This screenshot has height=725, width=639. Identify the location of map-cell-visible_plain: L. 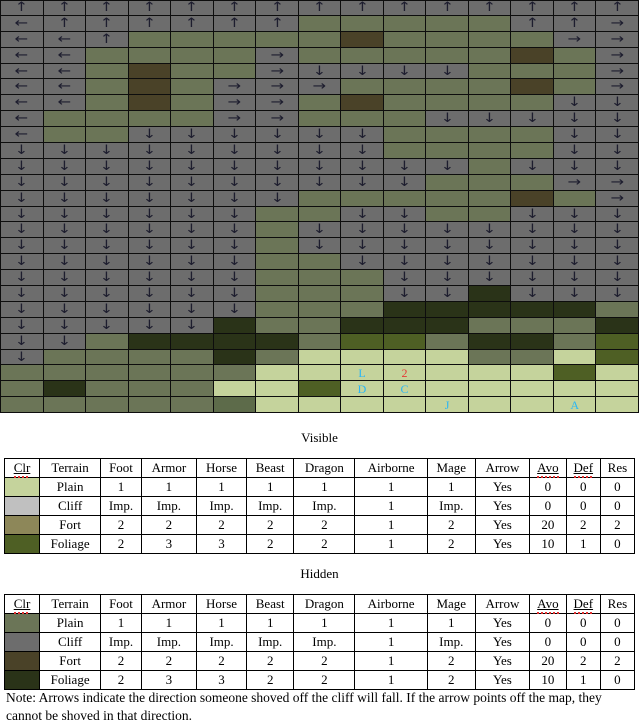
(362, 373).